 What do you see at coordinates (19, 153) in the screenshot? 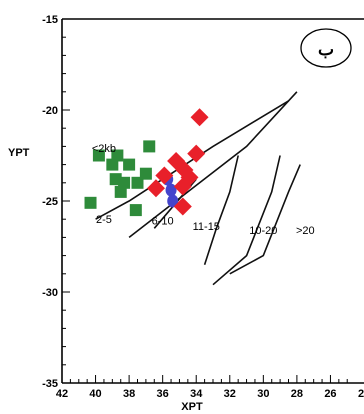
I see `y-axis-title: YPT` at bounding box center [19, 153].